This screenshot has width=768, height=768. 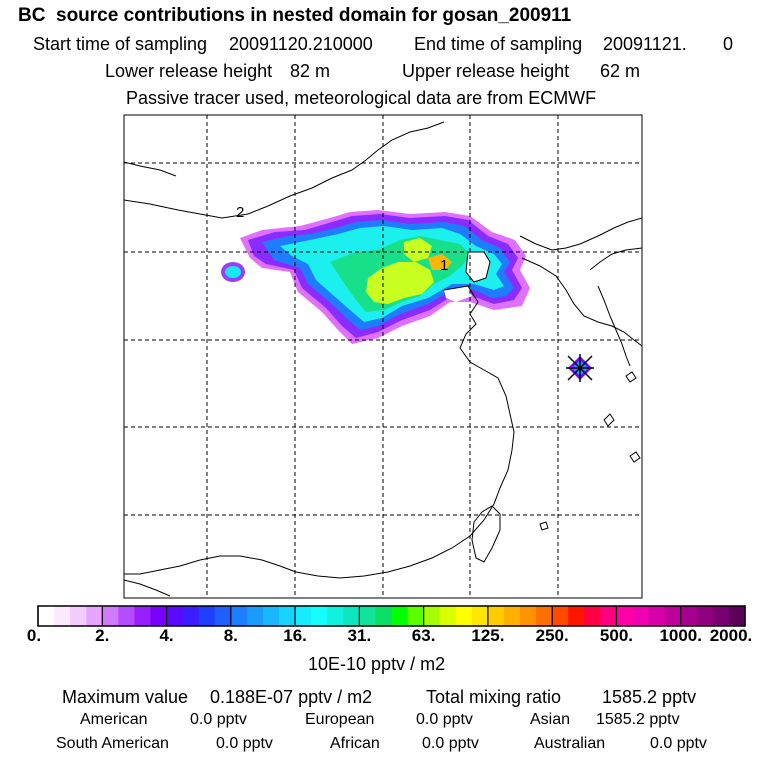 What do you see at coordinates (375, 277) in the screenshot?
I see `concentration-plume` at bounding box center [375, 277].